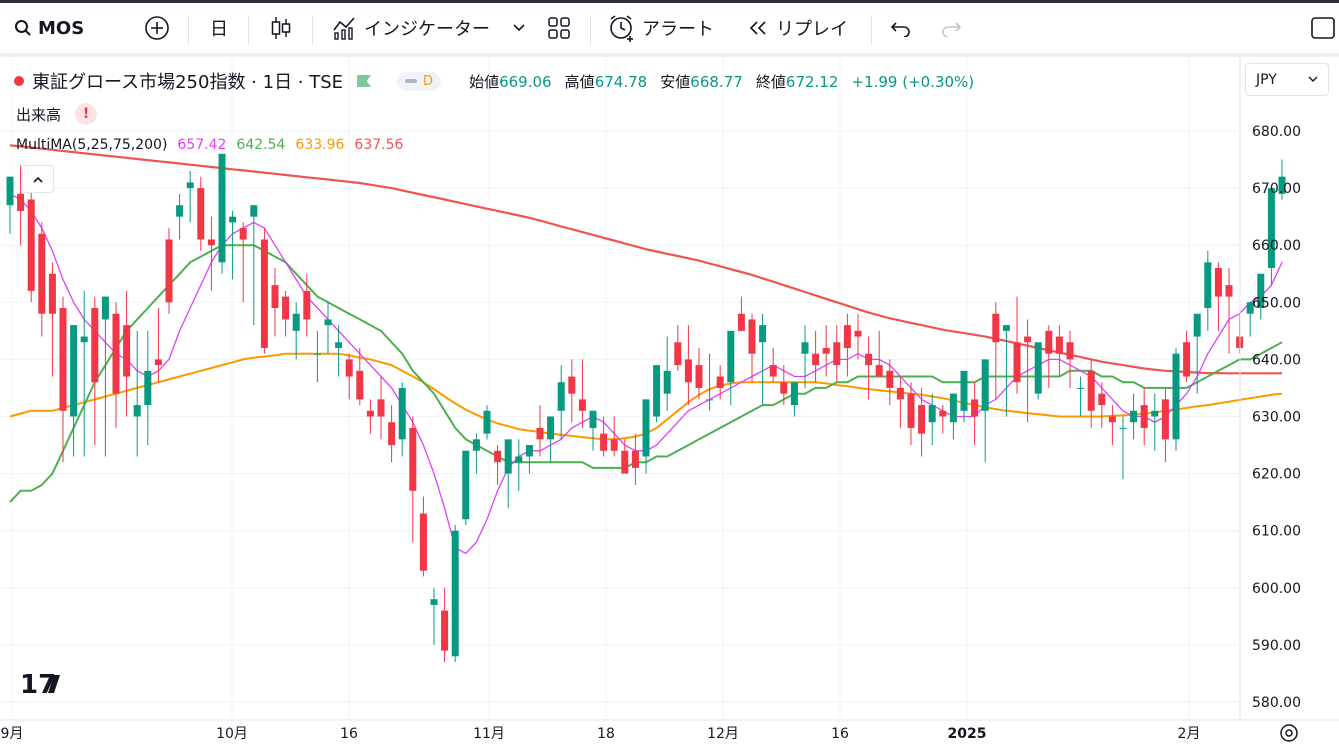  What do you see at coordinates (40, 685) in the screenshot?
I see `tradingview-logo: 17` at bounding box center [40, 685].